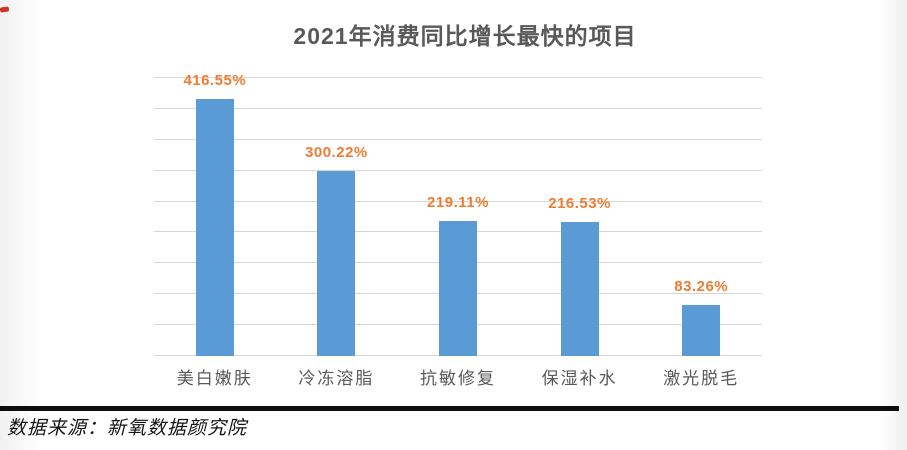 The height and width of the screenshot is (450, 907). I want to click on red-mark, so click(5, 9).